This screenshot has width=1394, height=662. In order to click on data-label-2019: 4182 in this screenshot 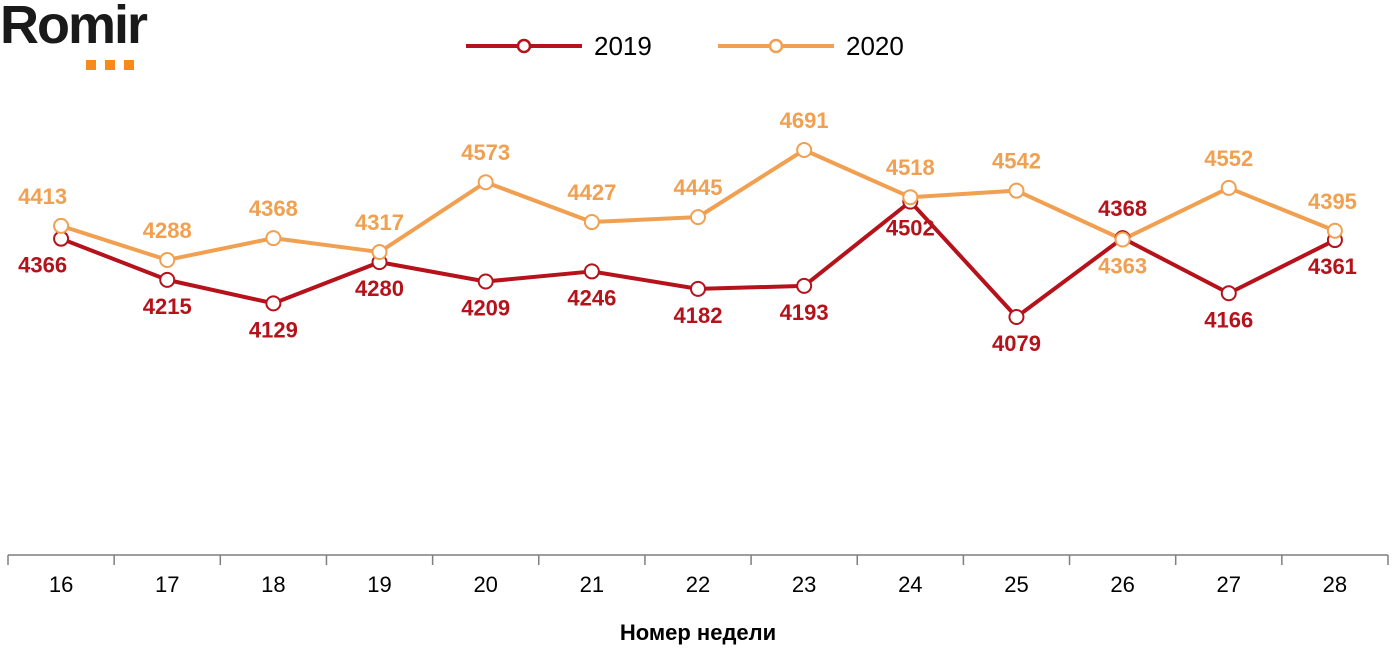, I will do `click(698, 315)`.